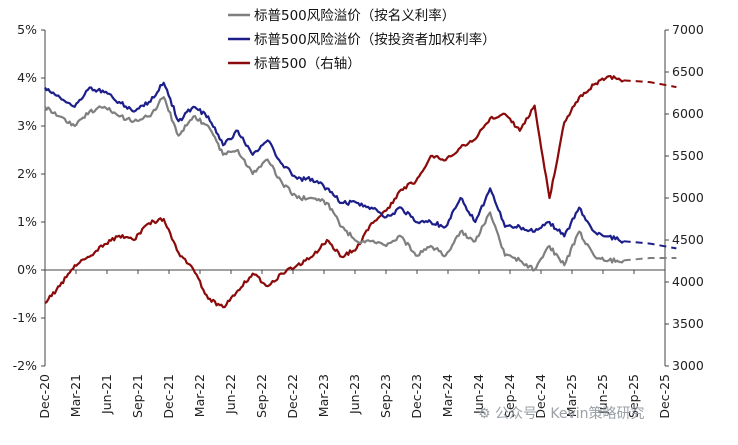  I want to click on x-tick-label: Sep-22, so click(261, 396).